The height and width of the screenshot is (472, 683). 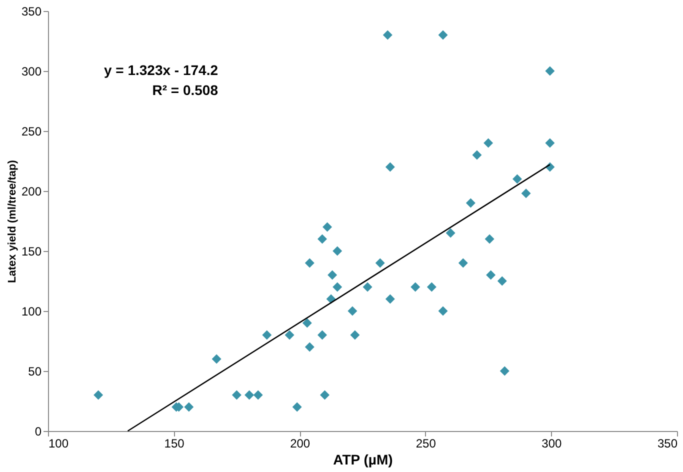 What do you see at coordinates (552, 443) in the screenshot?
I see `x-tick-label: 300` at bounding box center [552, 443].